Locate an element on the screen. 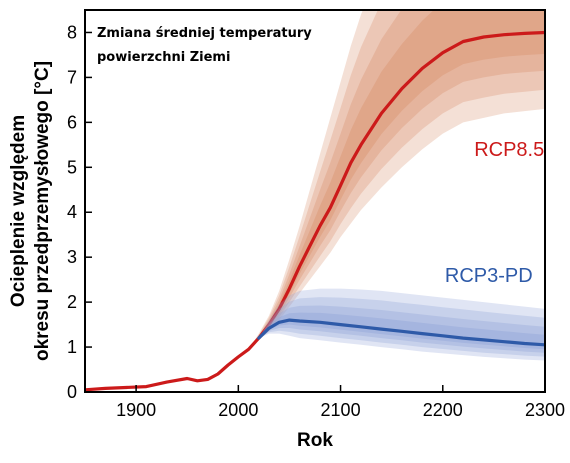 This screenshot has width=570, height=463. y-tick-label: 2 is located at coordinates (72, 302).